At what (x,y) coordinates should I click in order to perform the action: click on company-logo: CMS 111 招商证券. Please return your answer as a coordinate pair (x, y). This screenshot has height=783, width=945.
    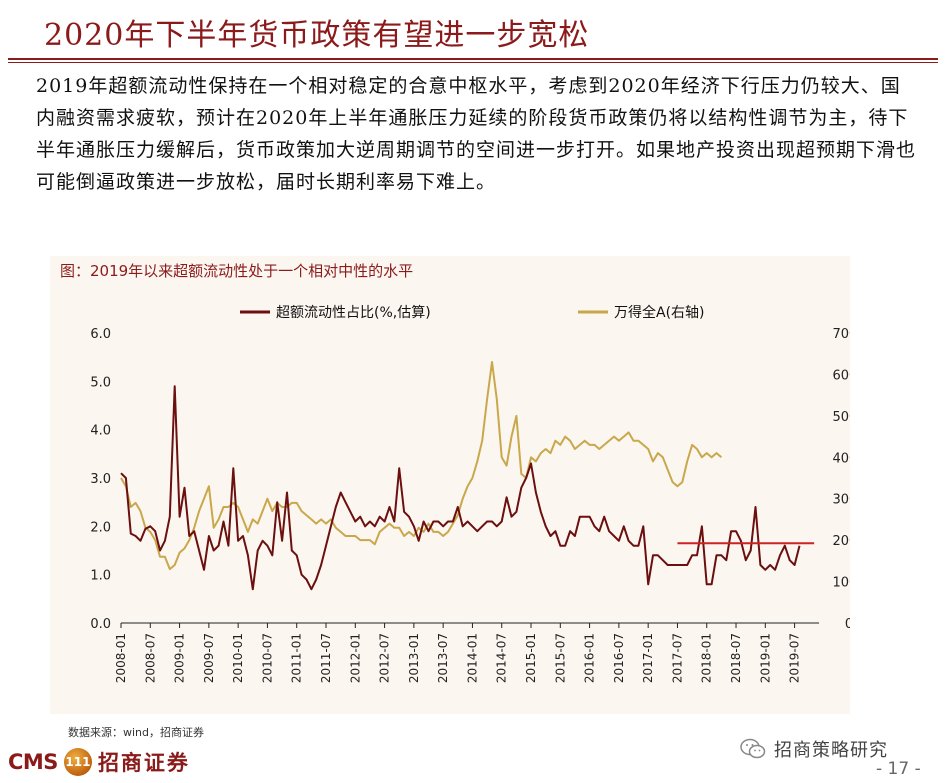
    Looking at the image, I should click on (99, 762).